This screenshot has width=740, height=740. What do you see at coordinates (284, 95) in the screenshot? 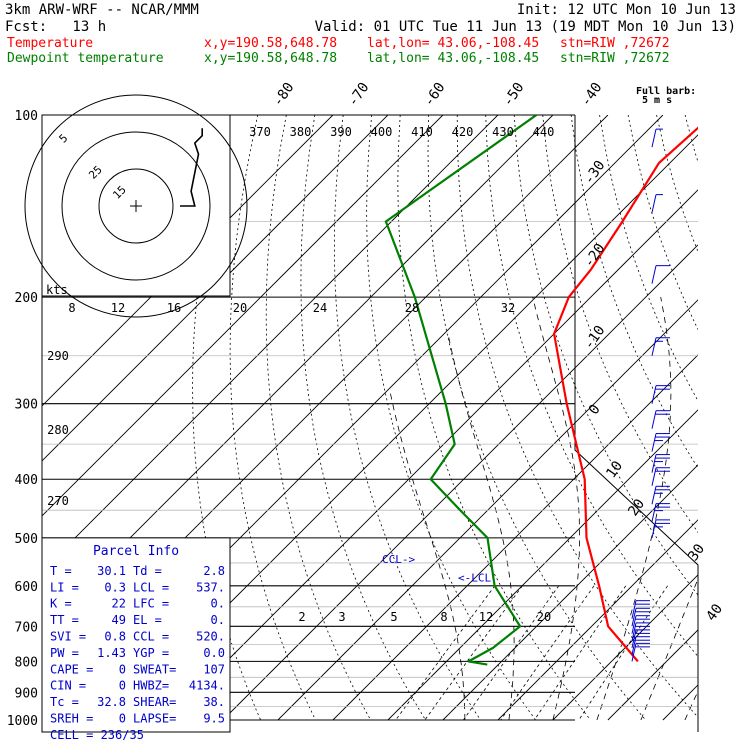
I see `isotherm-label: -80` at bounding box center [284, 95].